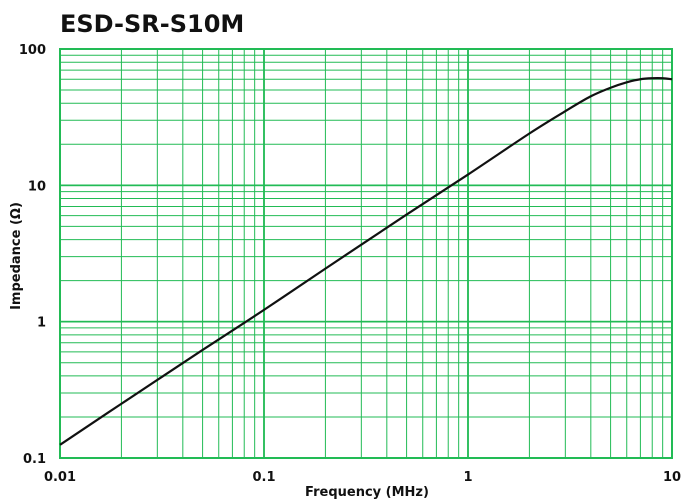  What do you see at coordinates (32, 255) in the screenshot?
I see `y-tick-labels: 0.1 1 10 100` at bounding box center [32, 255].